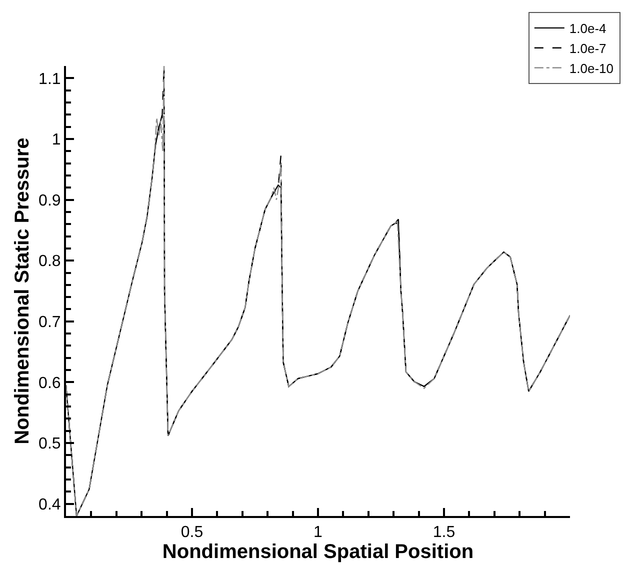  Describe the element at coordinates (56, 140) in the screenshot. I see `y-tick-label: 1` at that location.